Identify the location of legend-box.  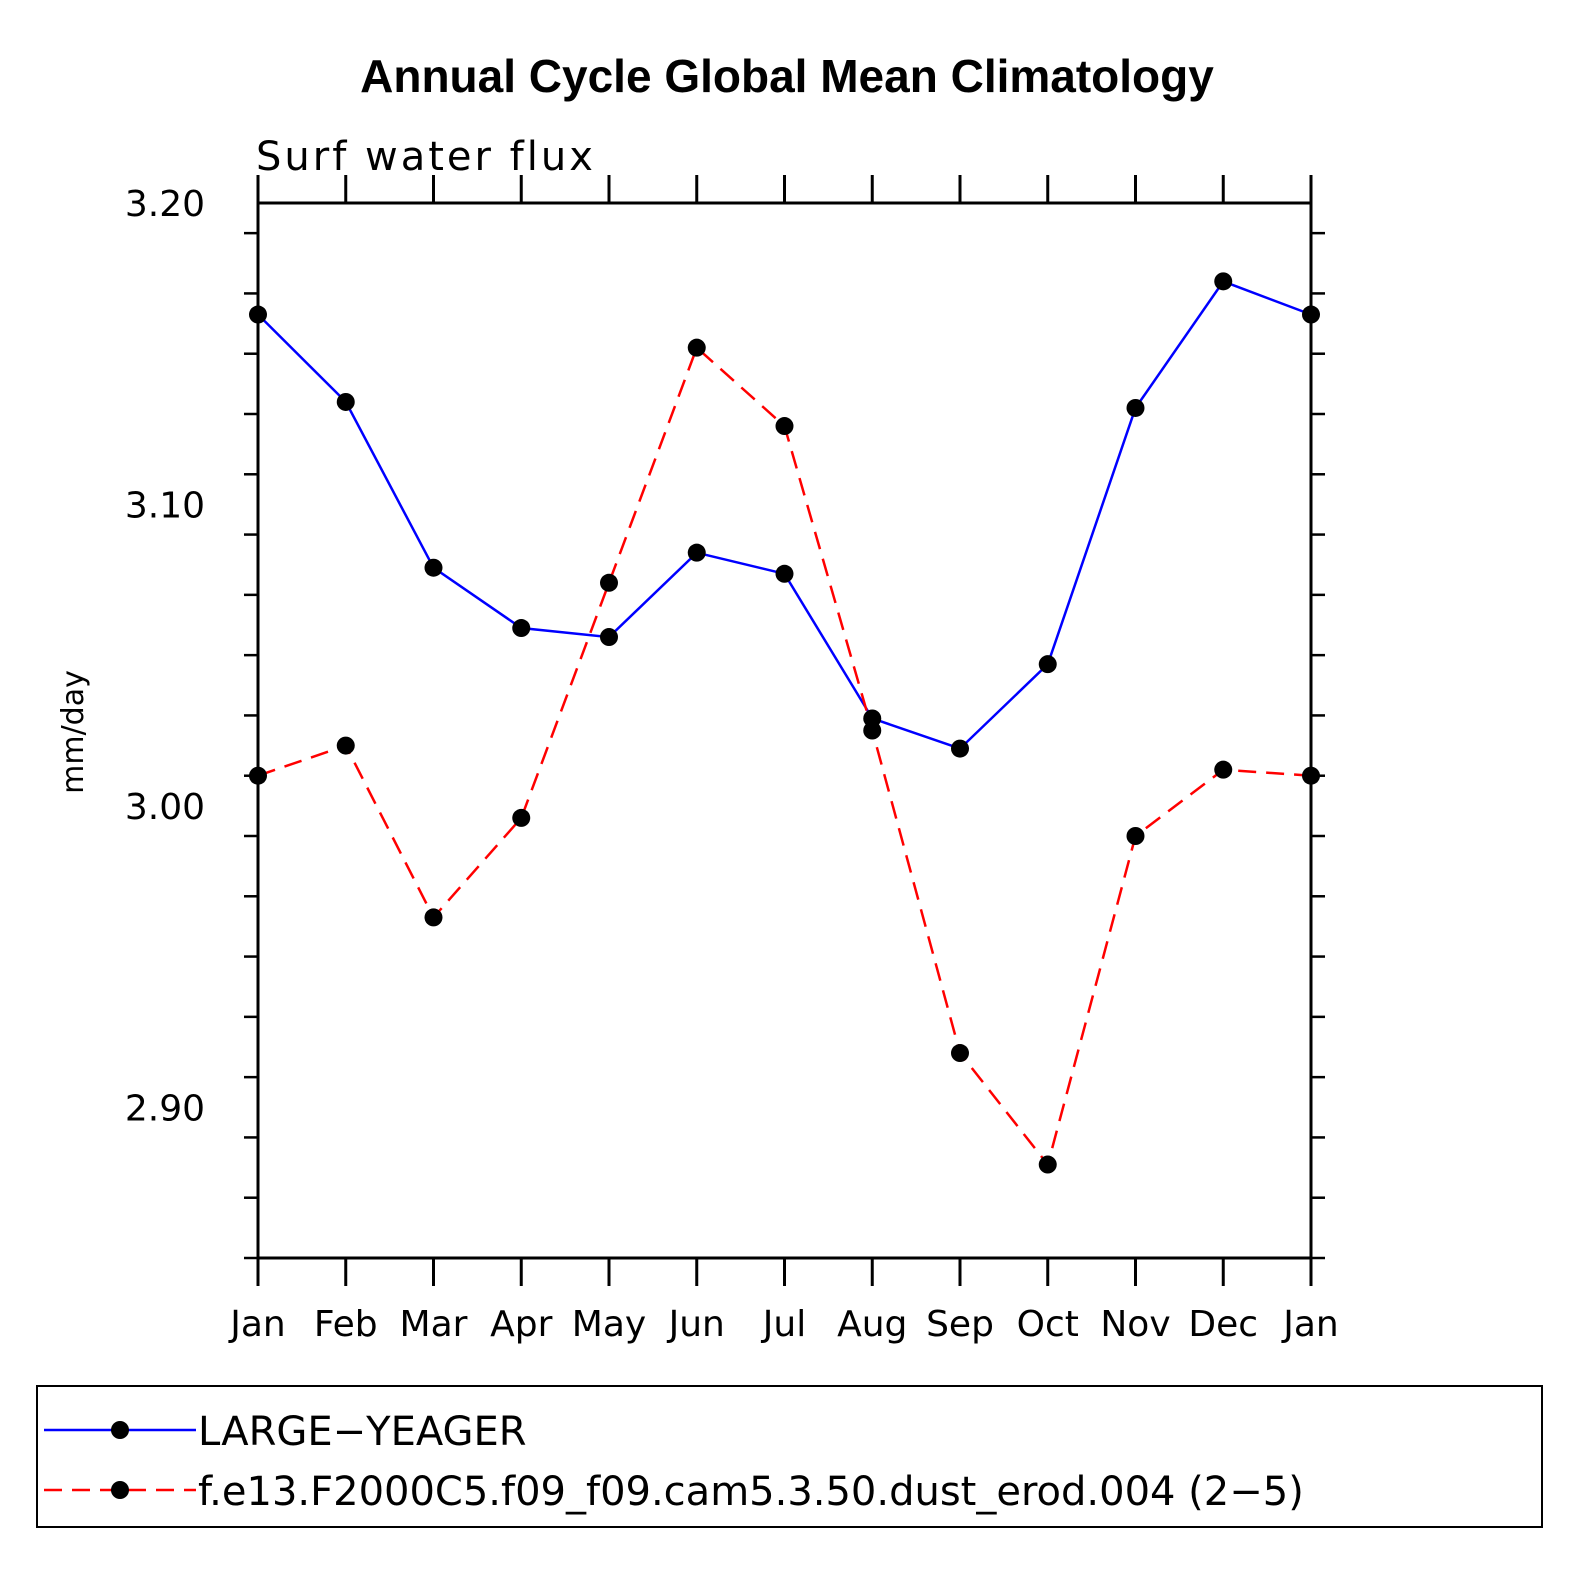
(789, 1456).